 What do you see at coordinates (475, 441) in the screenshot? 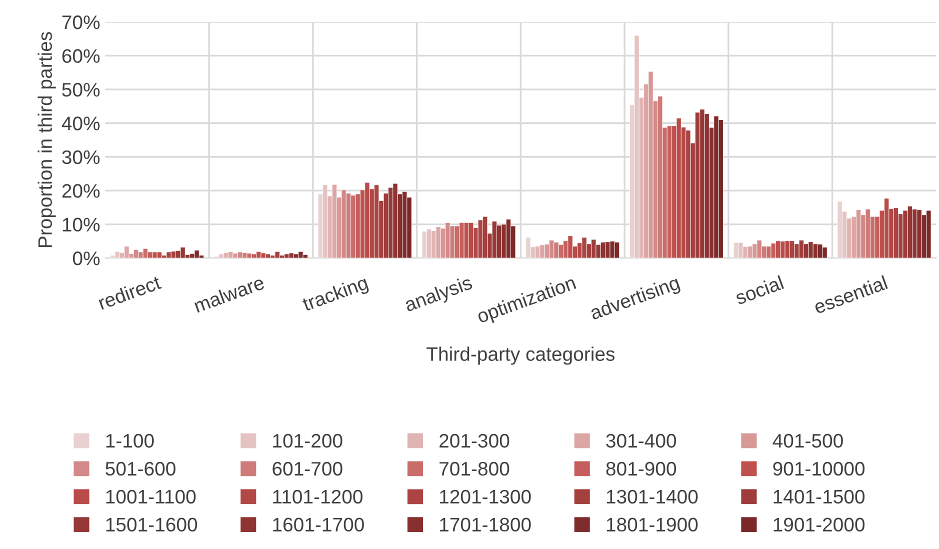
I see `legend-label: 201-300` at bounding box center [475, 441].